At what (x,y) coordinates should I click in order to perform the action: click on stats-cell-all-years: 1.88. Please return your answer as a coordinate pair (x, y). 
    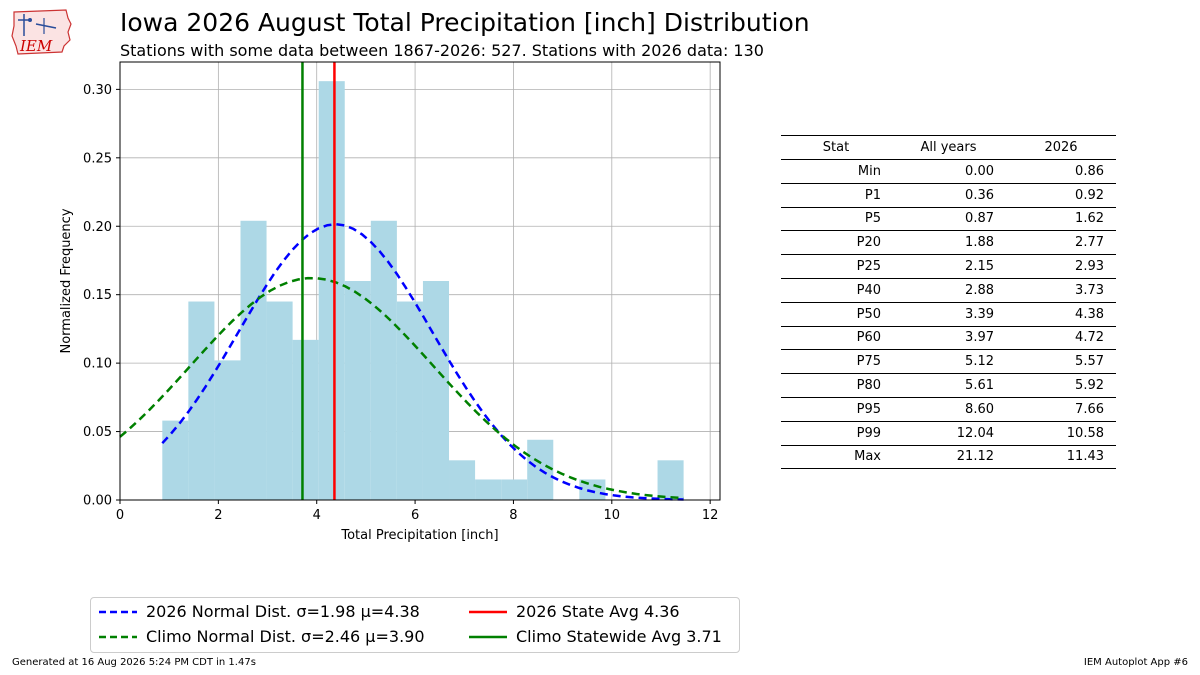
    Looking at the image, I should click on (948, 243).